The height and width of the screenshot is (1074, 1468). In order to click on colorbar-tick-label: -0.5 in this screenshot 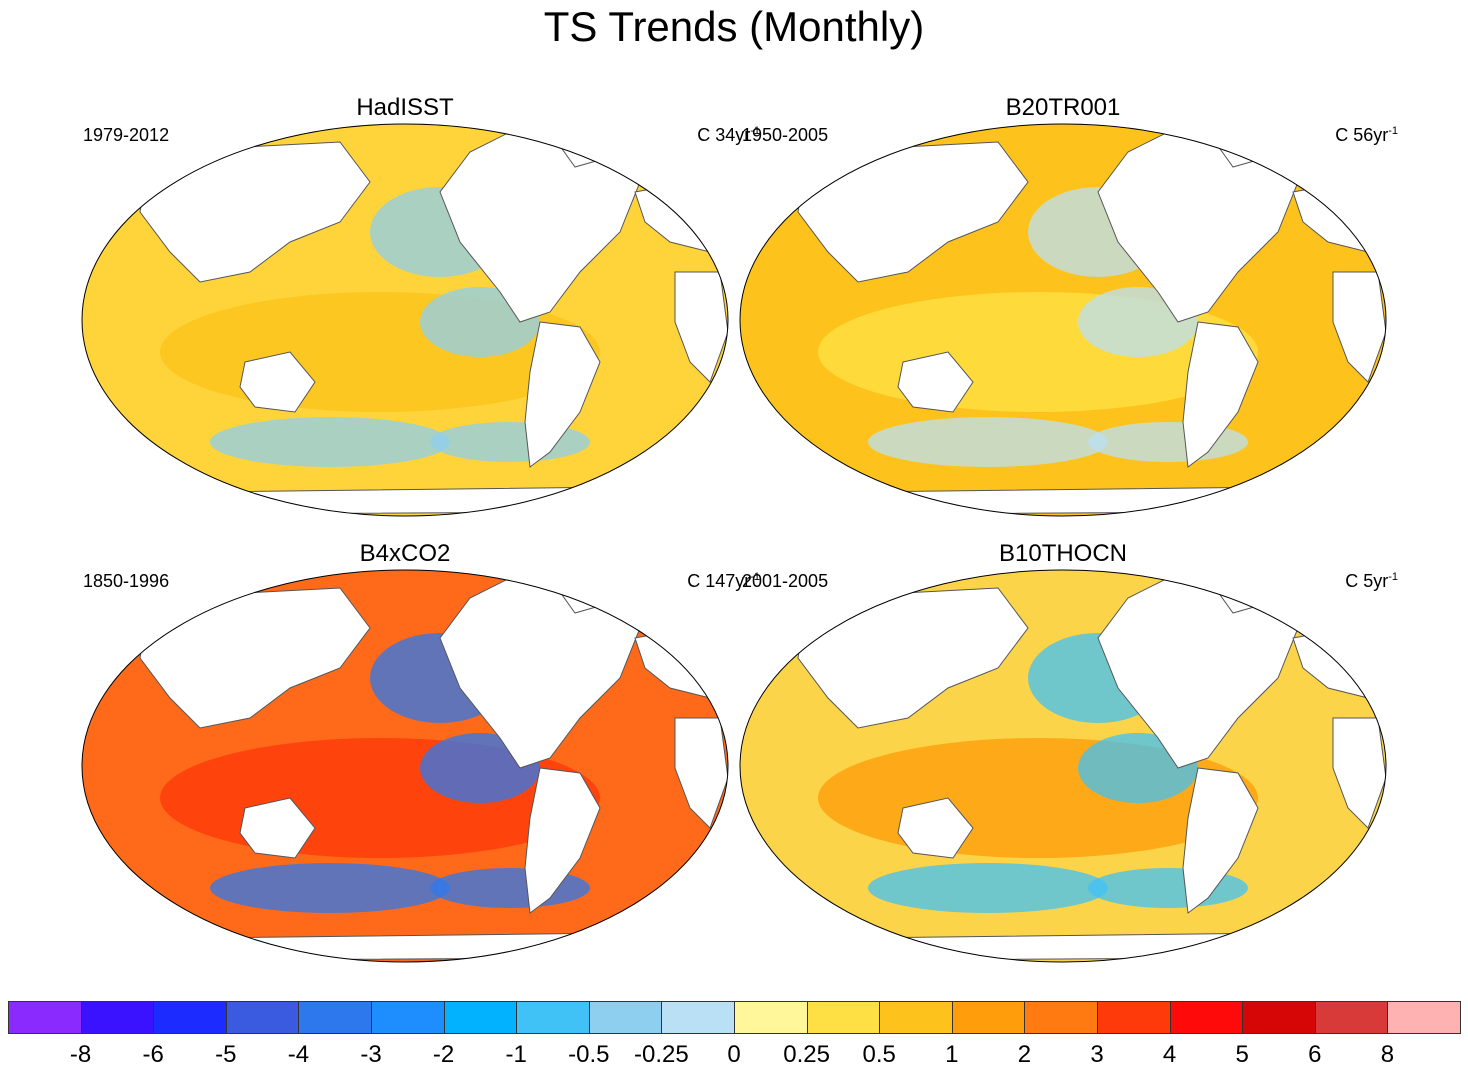, I will do `click(589, 1054)`.